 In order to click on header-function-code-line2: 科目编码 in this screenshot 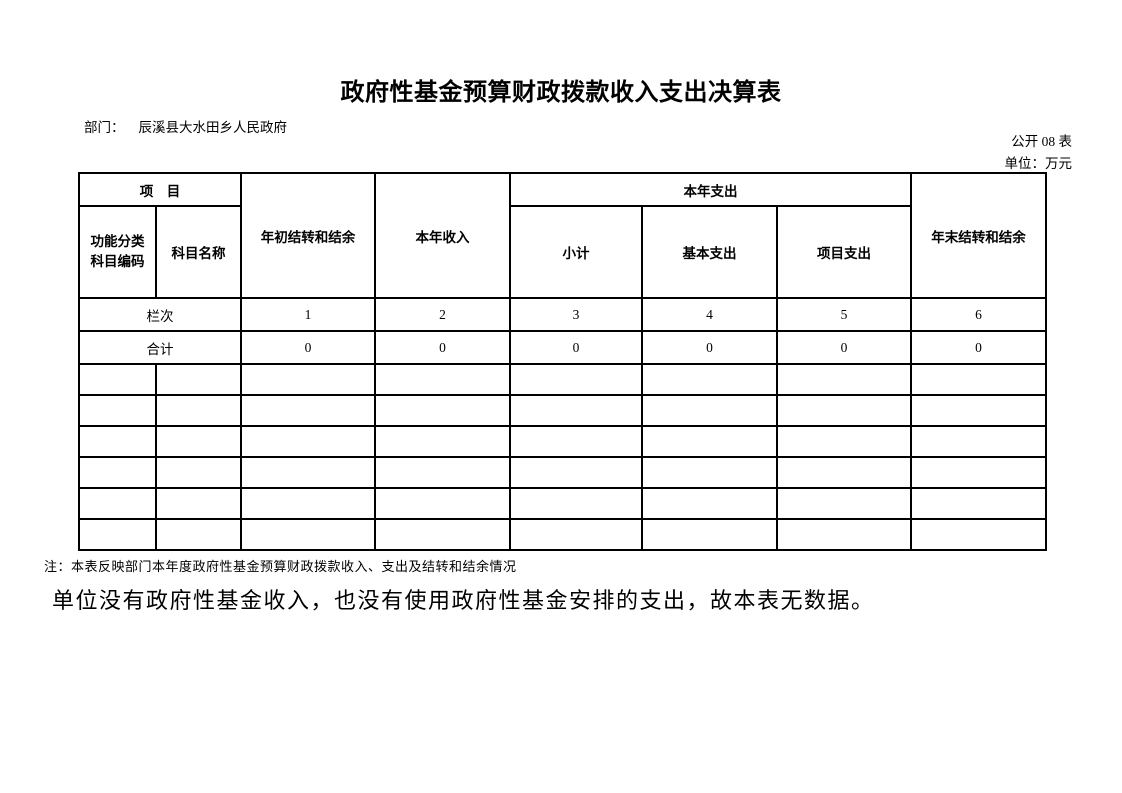, I will do `click(117, 261)`.